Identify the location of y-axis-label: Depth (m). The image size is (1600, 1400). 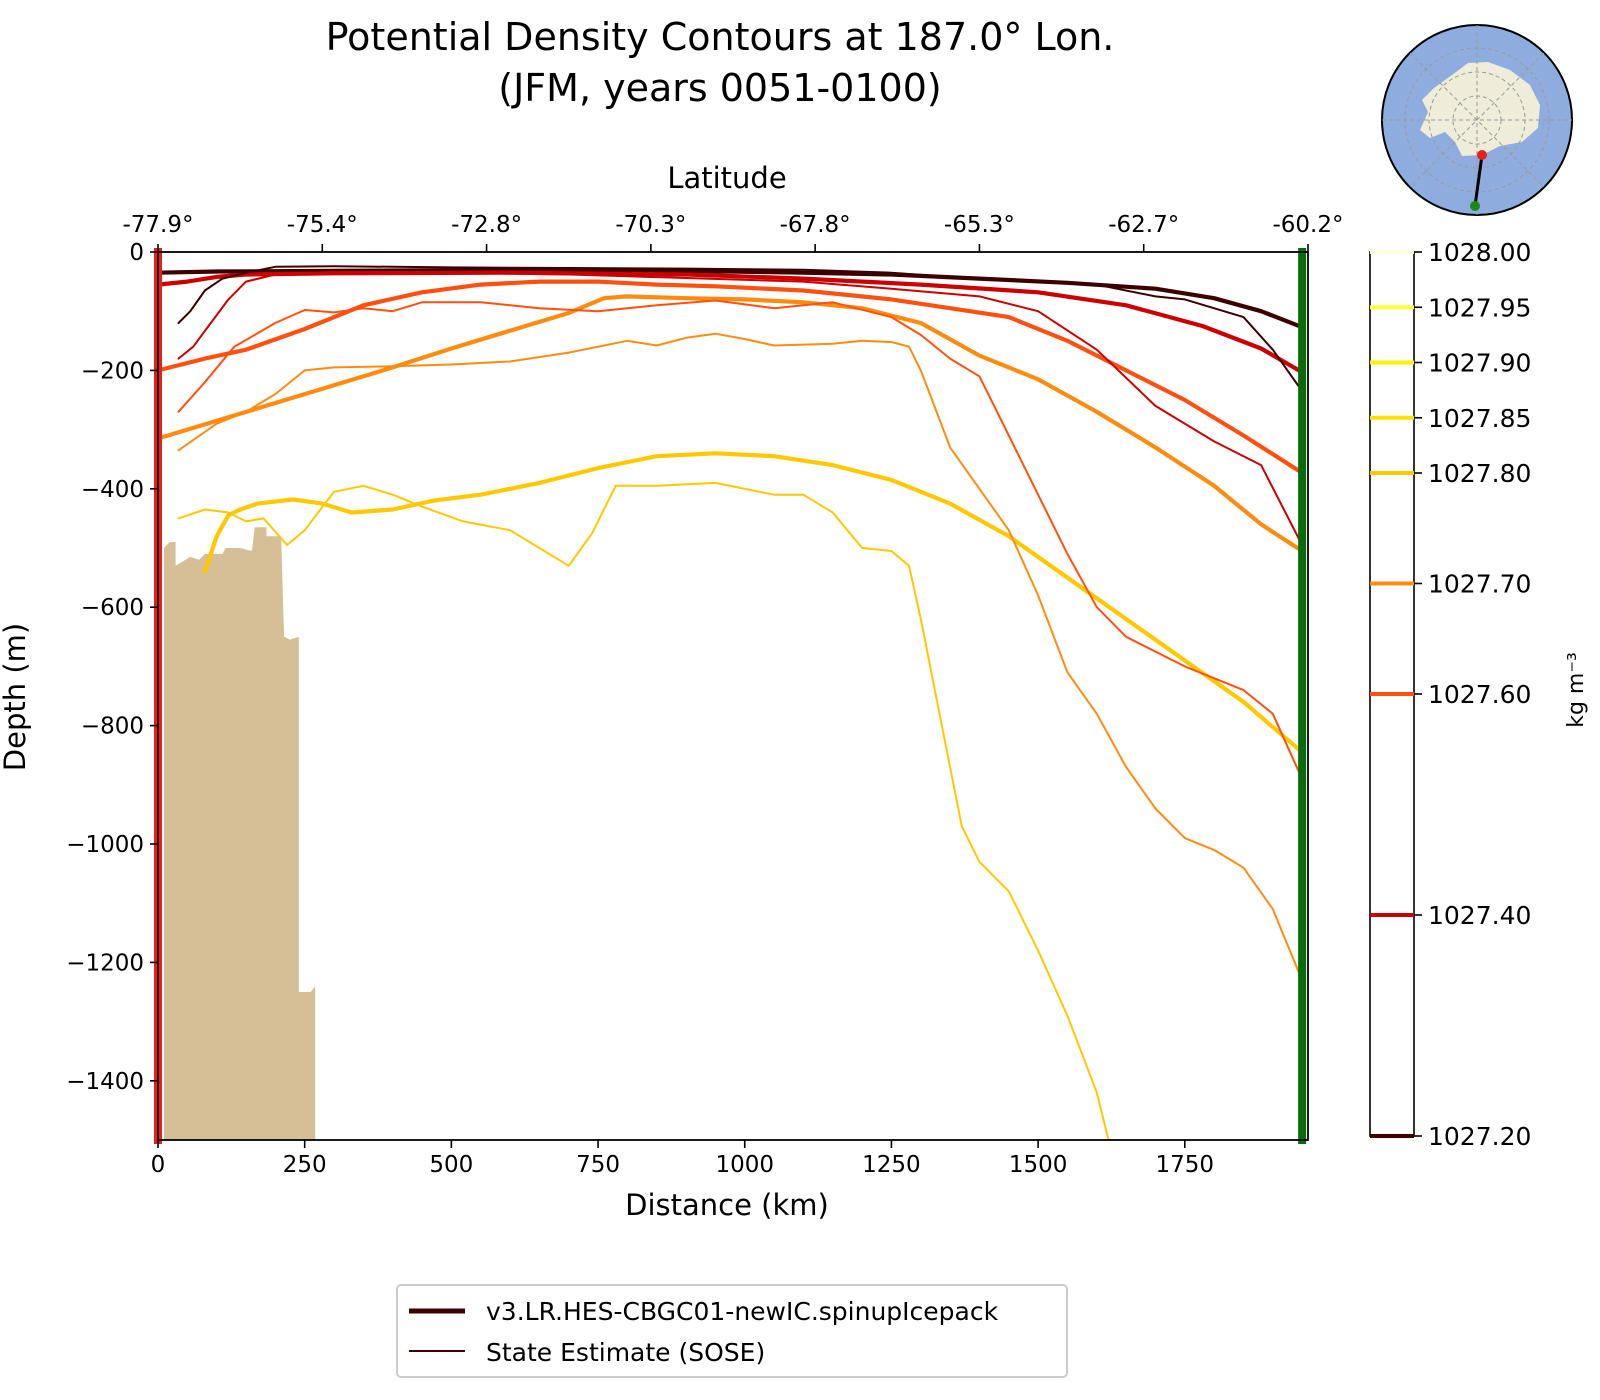
(16, 697).